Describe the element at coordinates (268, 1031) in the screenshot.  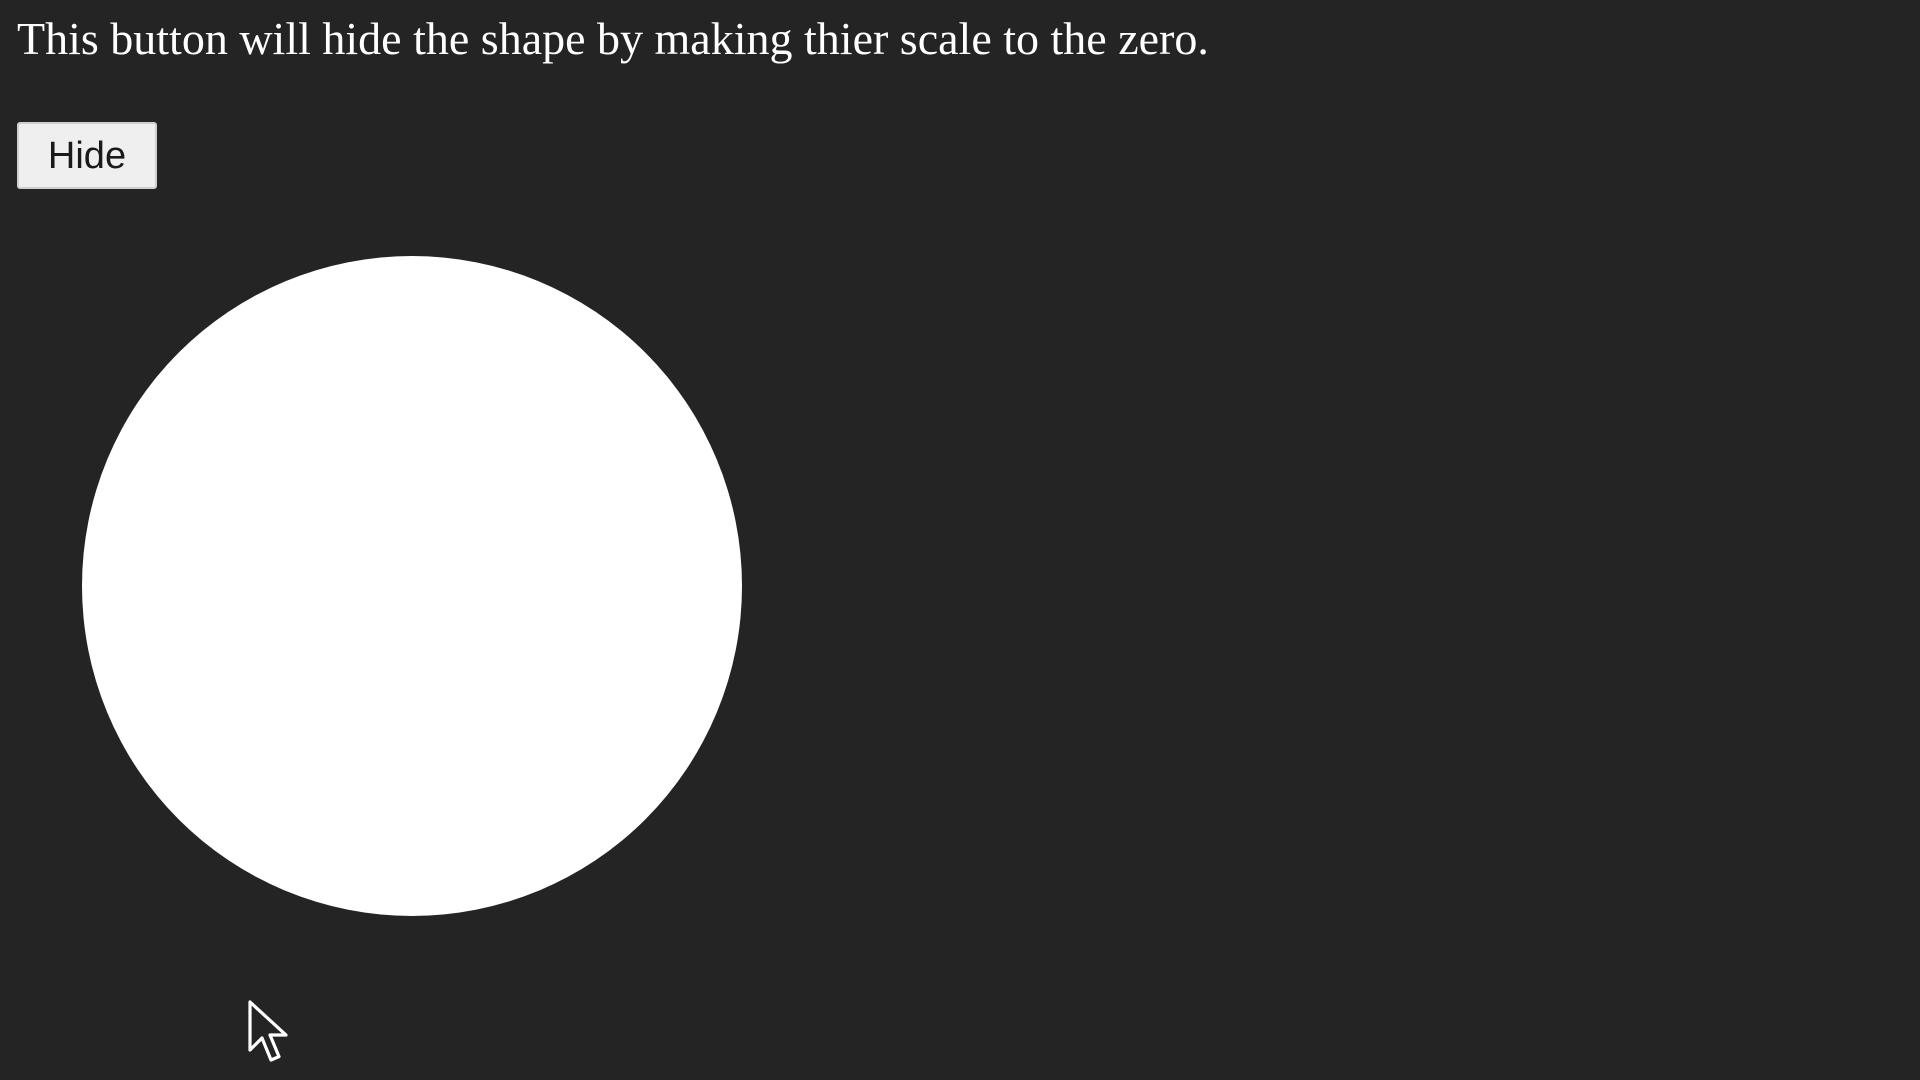
I see `arrow-cursor-icon` at that location.